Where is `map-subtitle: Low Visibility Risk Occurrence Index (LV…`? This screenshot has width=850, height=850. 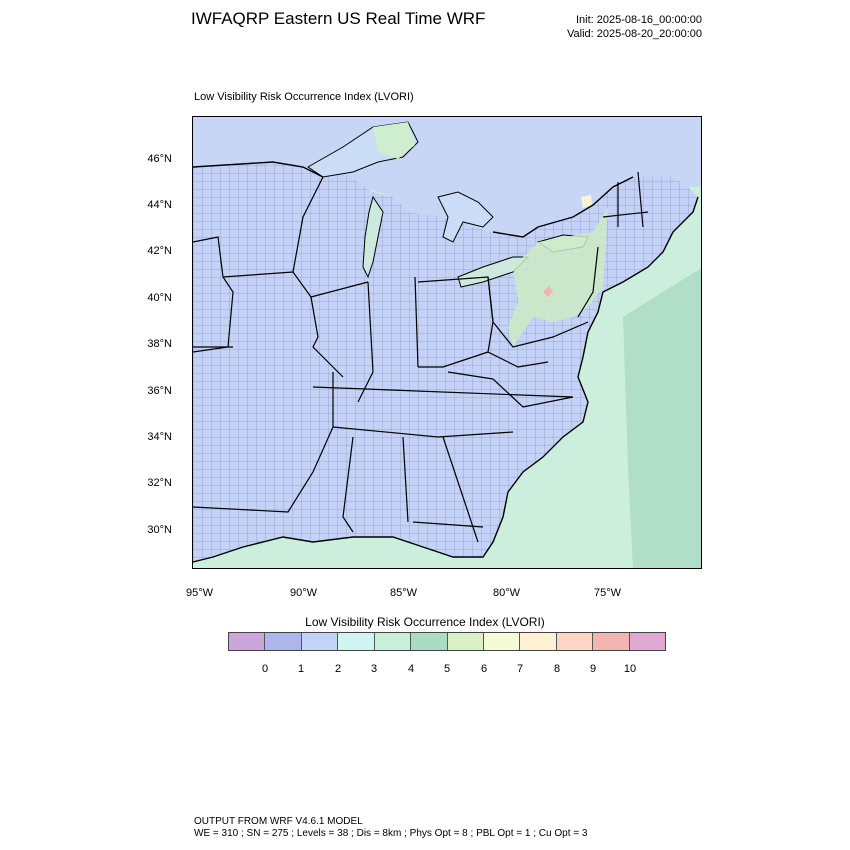 map-subtitle: Low Visibility Risk Occurrence Index (LV… is located at coordinates (304, 97).